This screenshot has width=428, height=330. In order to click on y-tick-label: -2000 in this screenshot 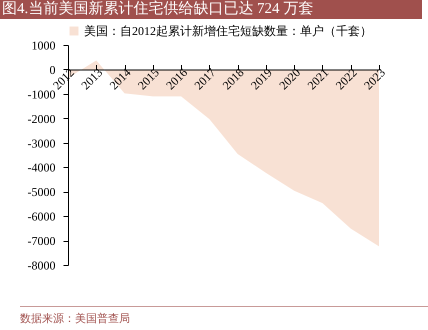, I will do `click(42, 119)`.